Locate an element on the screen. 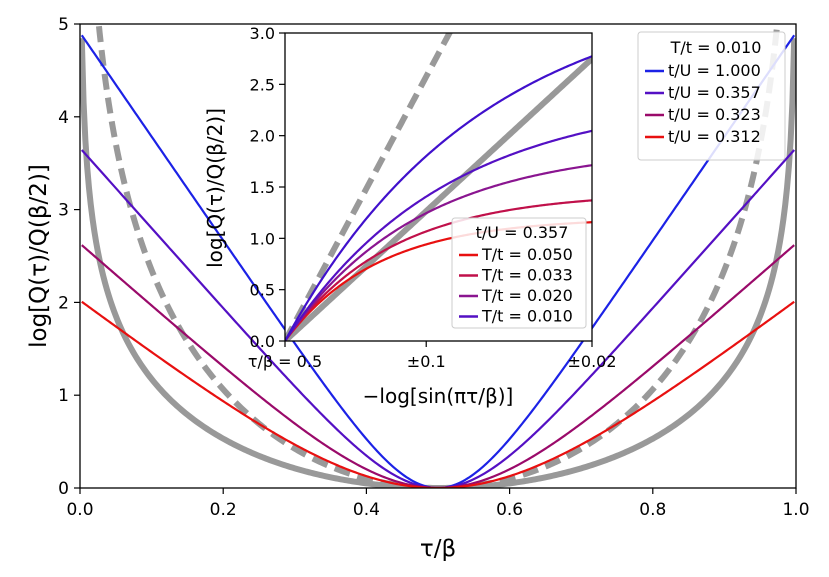 The width and height of the screenshot is (829, 577). inset-legend-label-t-t-0-010: T/t = 0.010 is located at coordinates (527, 316).